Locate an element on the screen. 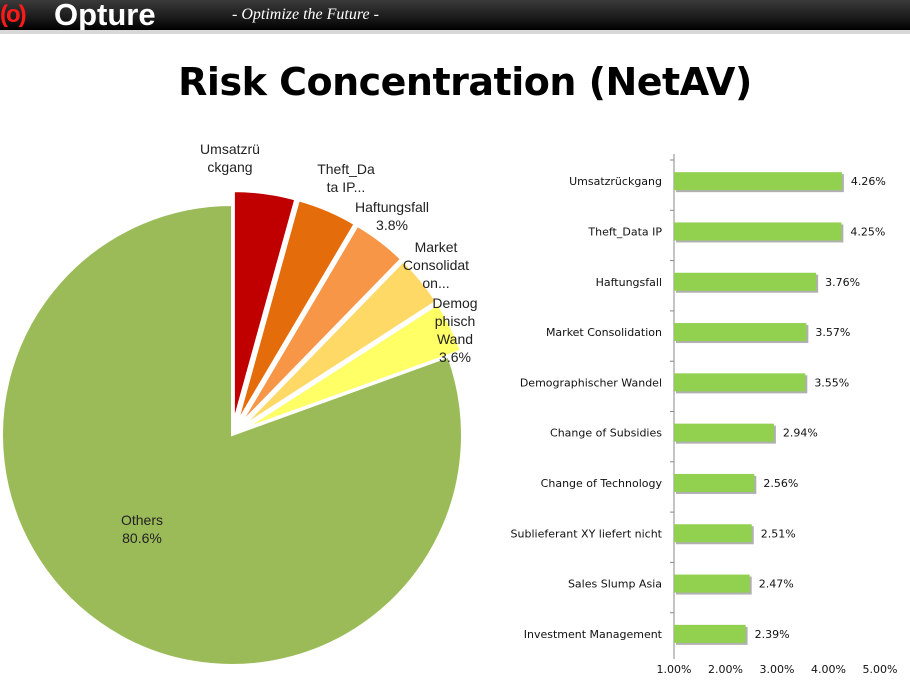  bar-value-label: 2.47% is located at coordinates (776, 584).